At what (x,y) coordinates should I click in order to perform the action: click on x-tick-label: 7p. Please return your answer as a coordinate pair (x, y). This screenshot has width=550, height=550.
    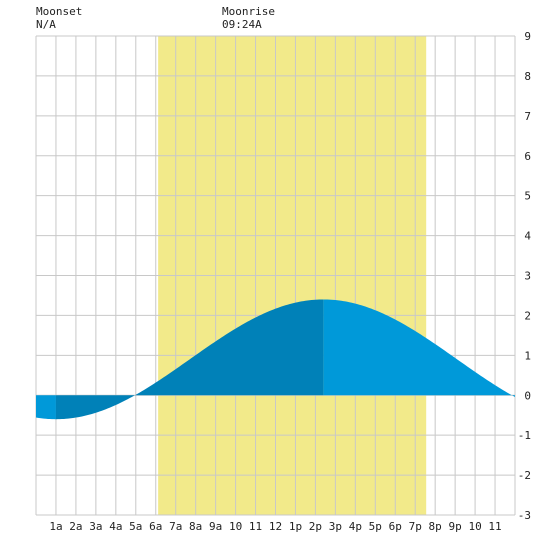
    Looking at the image, I should click on (415, 526).